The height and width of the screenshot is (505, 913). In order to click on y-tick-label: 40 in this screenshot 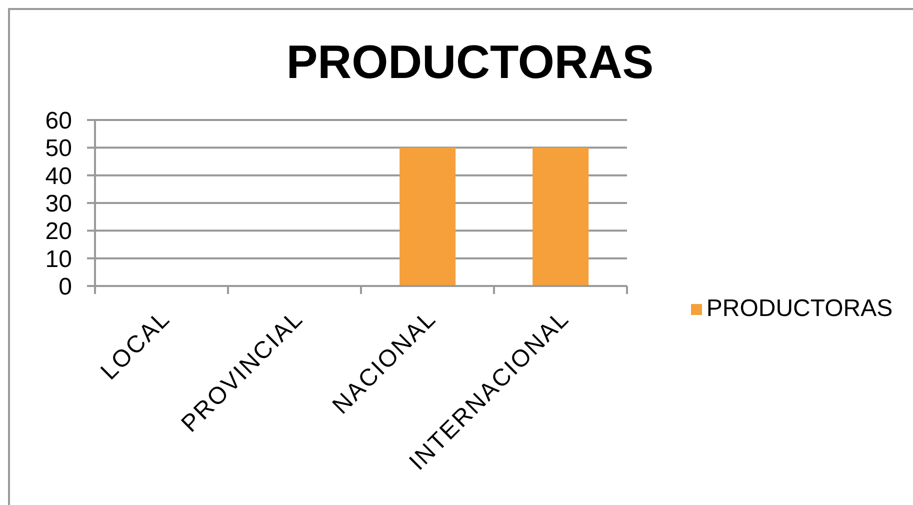, I will do `click(58, 176)`.